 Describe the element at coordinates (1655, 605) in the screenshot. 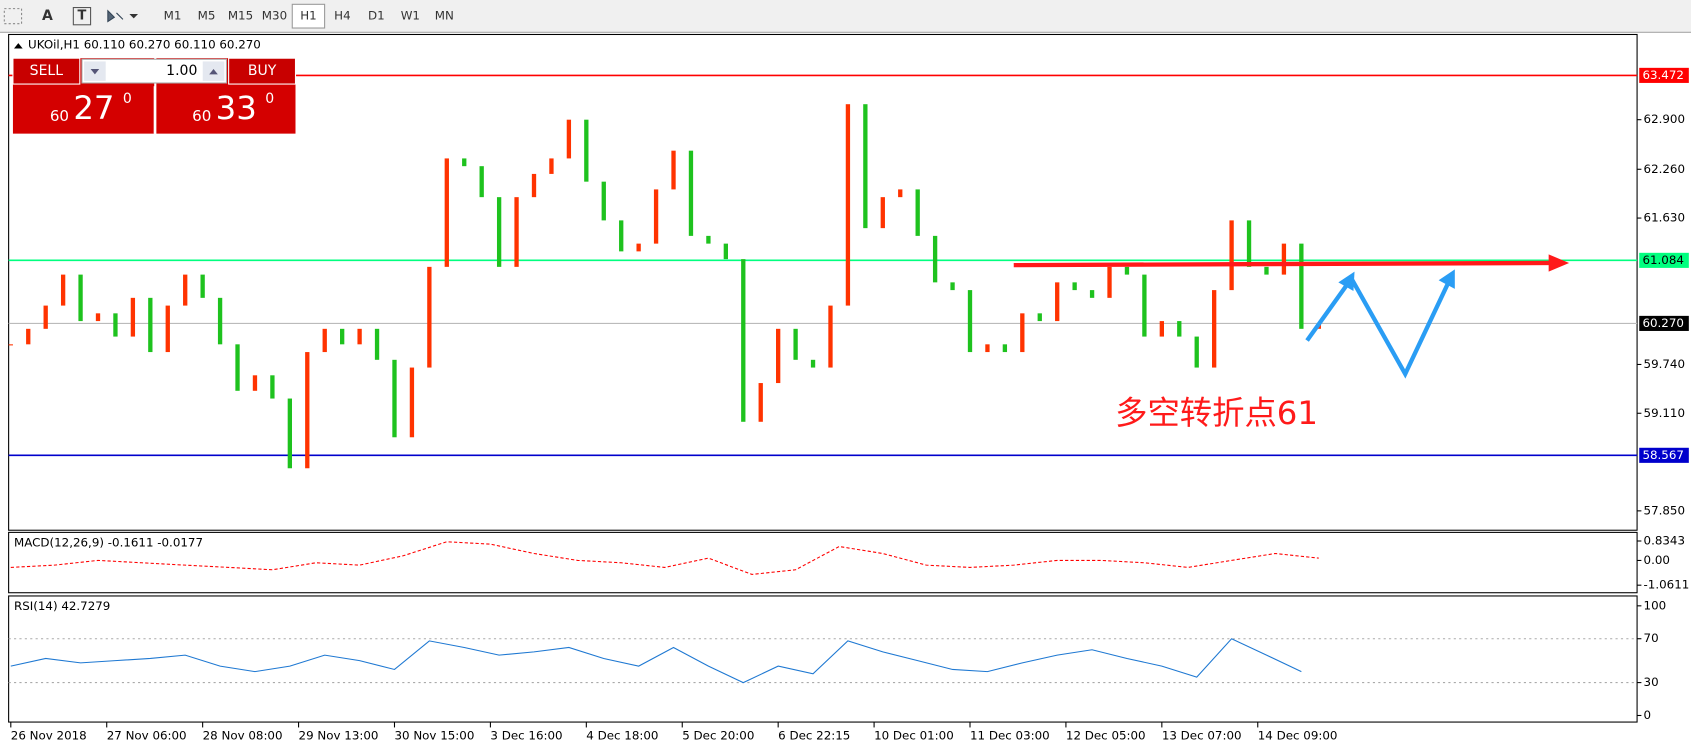

I see `y-tick-label: 100` at that location.